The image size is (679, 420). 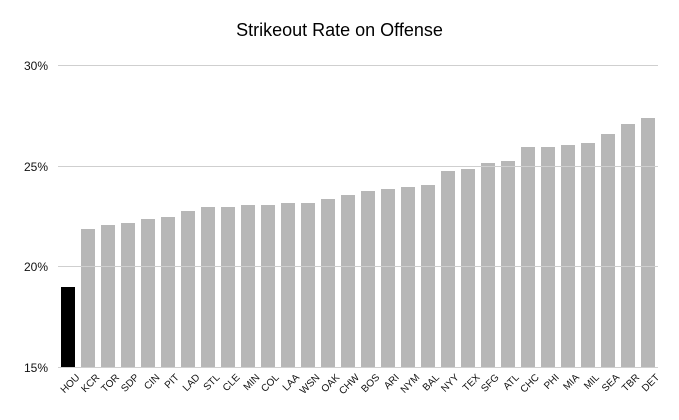 What do you see at coordinates (91, 384) in the screenshot?
I see `x-tick-label: KCR` at bounding box center [91, 384].